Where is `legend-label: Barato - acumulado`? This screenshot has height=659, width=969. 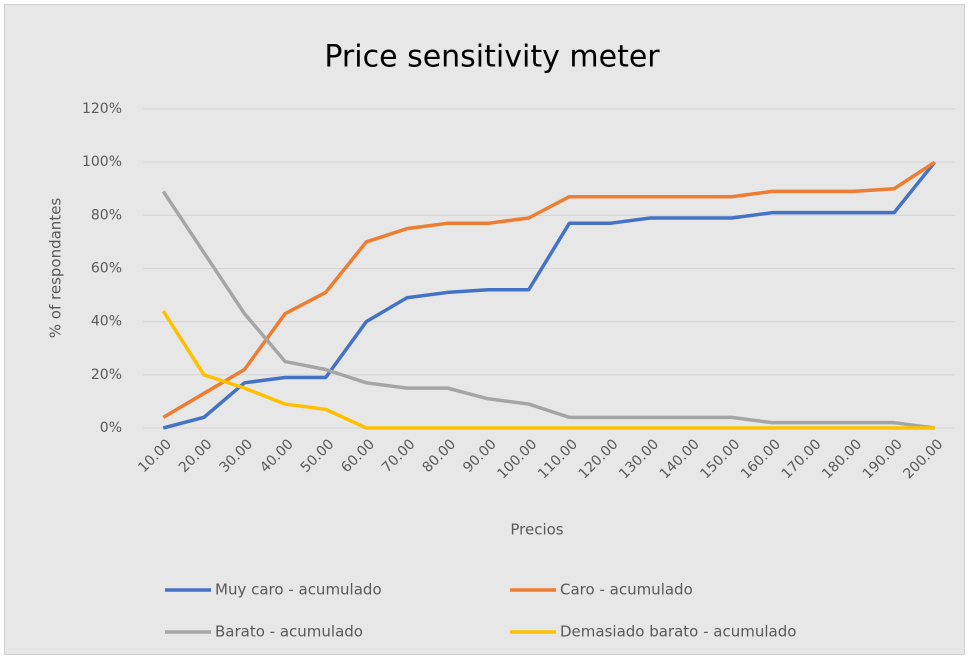
legend-label: Barato - acumulado is located at coordinates (289, 632).